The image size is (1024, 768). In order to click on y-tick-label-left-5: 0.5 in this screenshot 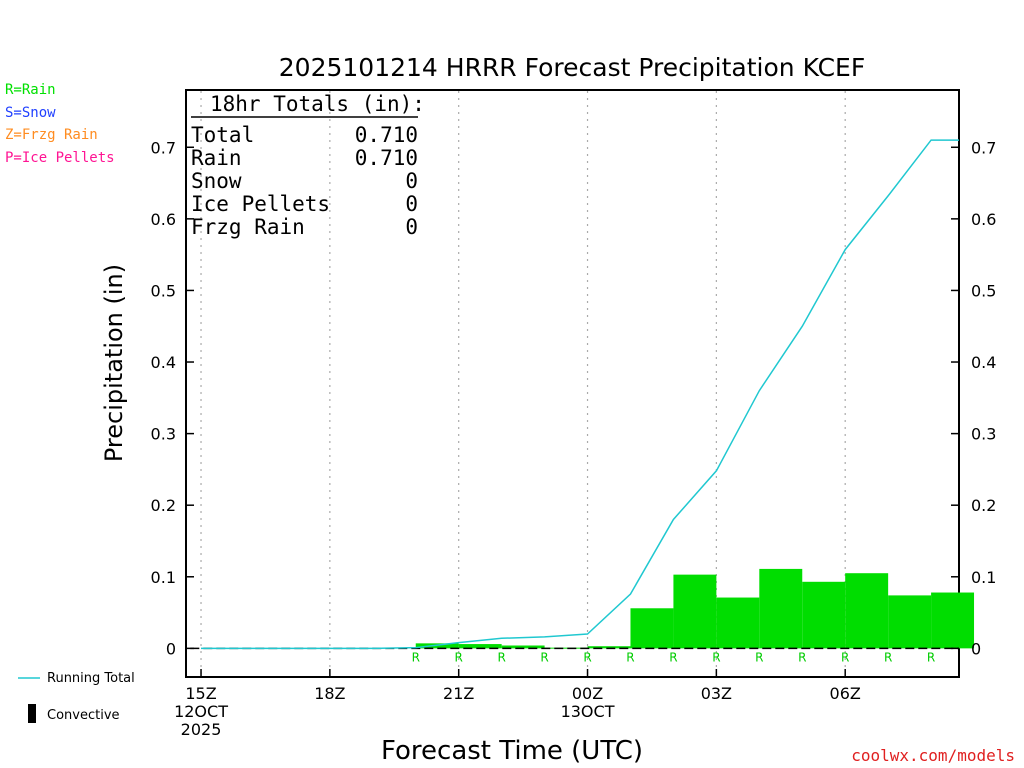, I will do `click(163, 290)`.